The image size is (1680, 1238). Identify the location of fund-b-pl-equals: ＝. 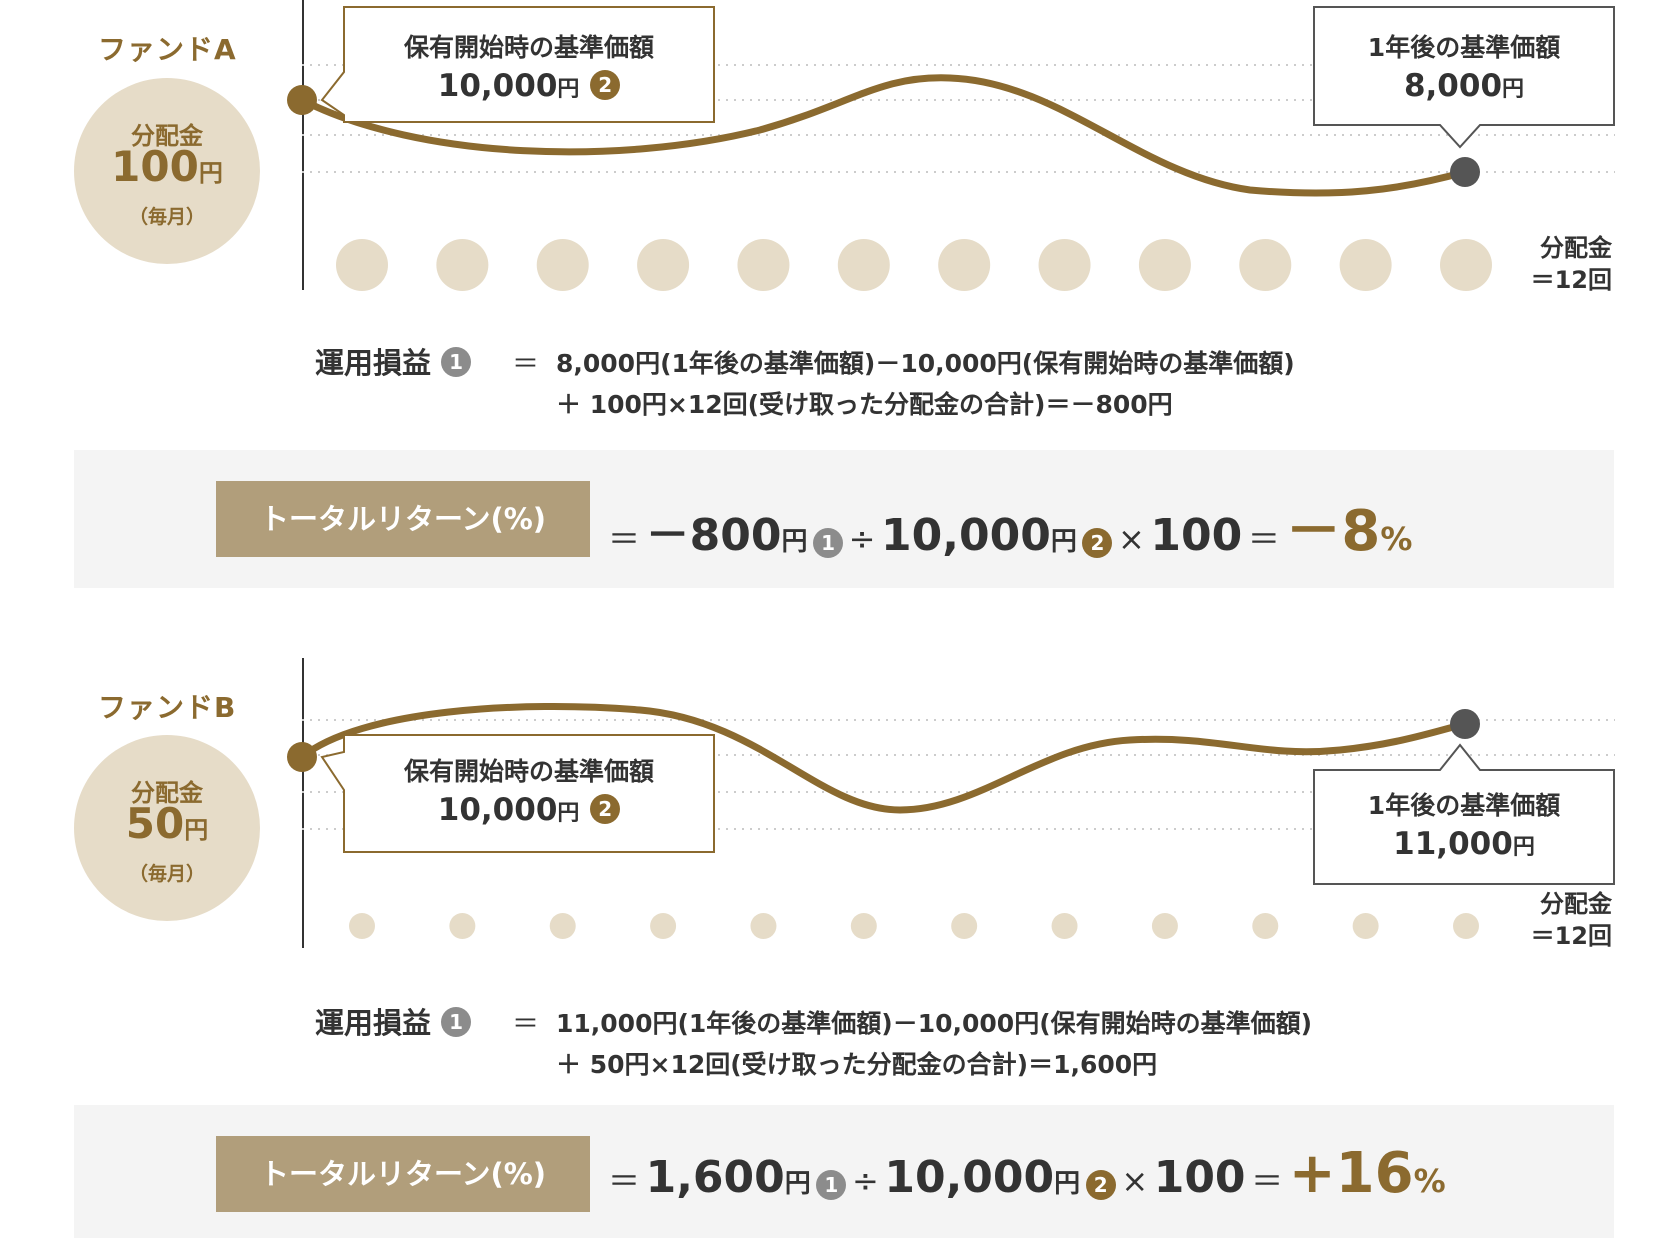
(525, 1024).